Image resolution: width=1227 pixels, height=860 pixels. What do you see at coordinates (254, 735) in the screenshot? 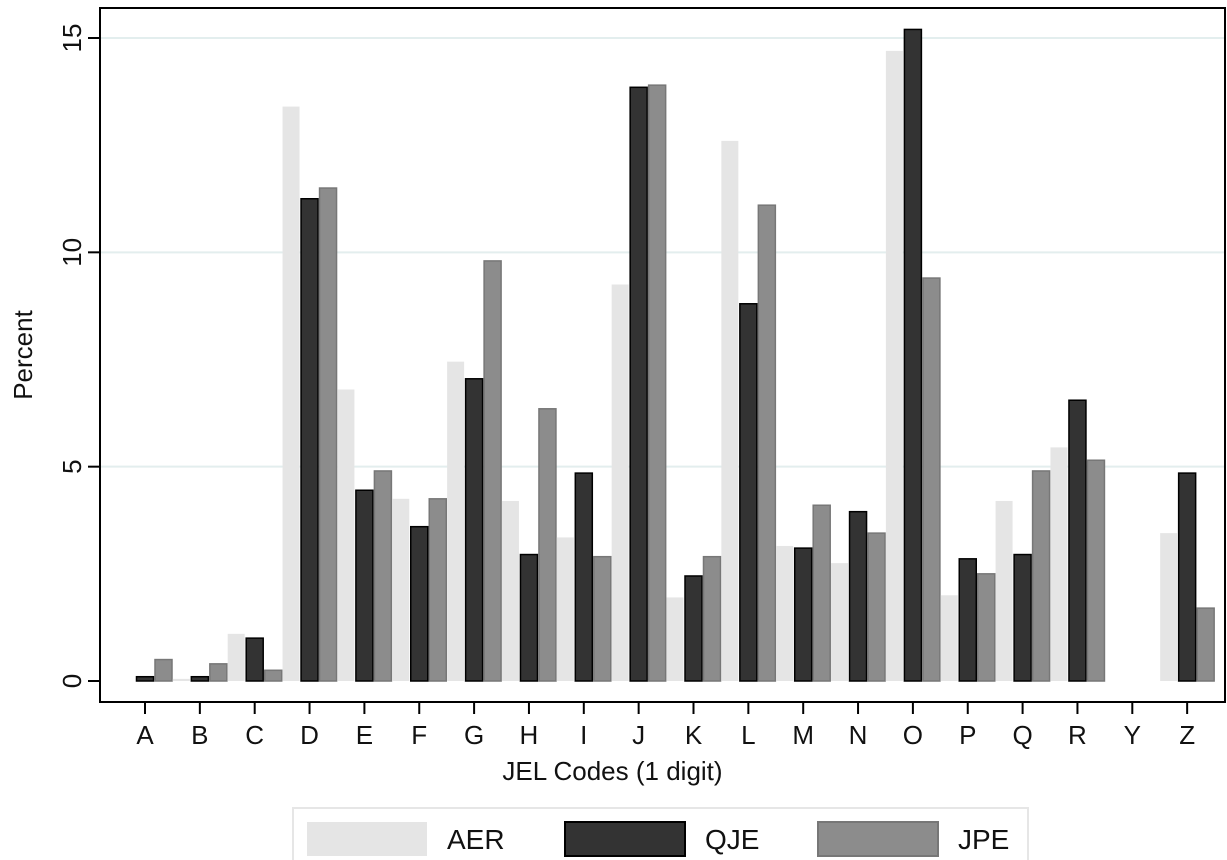
I see `x-tick-label: C` at bounding box center [254, 735].